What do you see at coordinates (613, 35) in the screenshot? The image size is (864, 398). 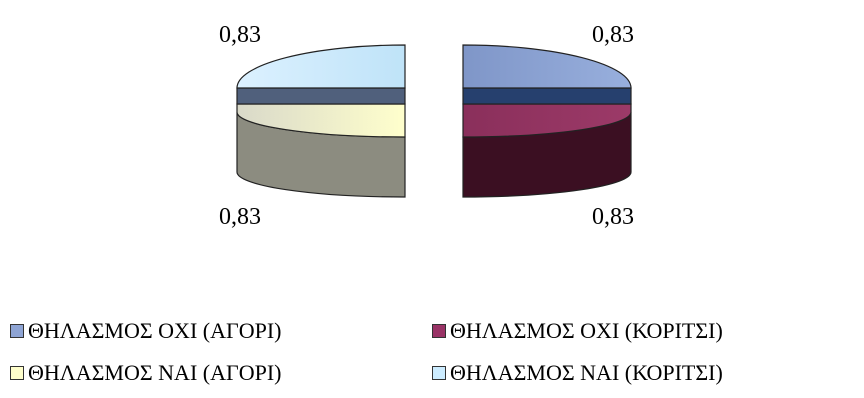 I see `data-label-top-right: 0,83` at bounding box center [613, 35].